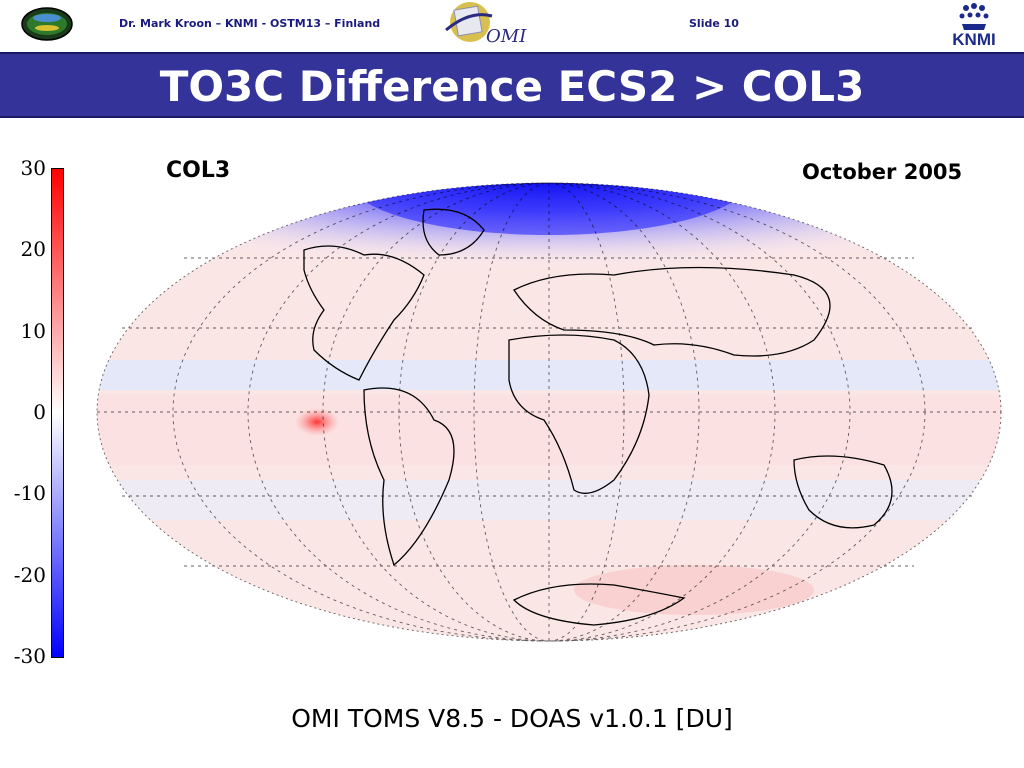 This screenshot has height=768, width=1024. What do you see at coordinates (33, 168) in the screenshot?
I see `colorbar-tick-label: 30` at bounding box center [33, 168].